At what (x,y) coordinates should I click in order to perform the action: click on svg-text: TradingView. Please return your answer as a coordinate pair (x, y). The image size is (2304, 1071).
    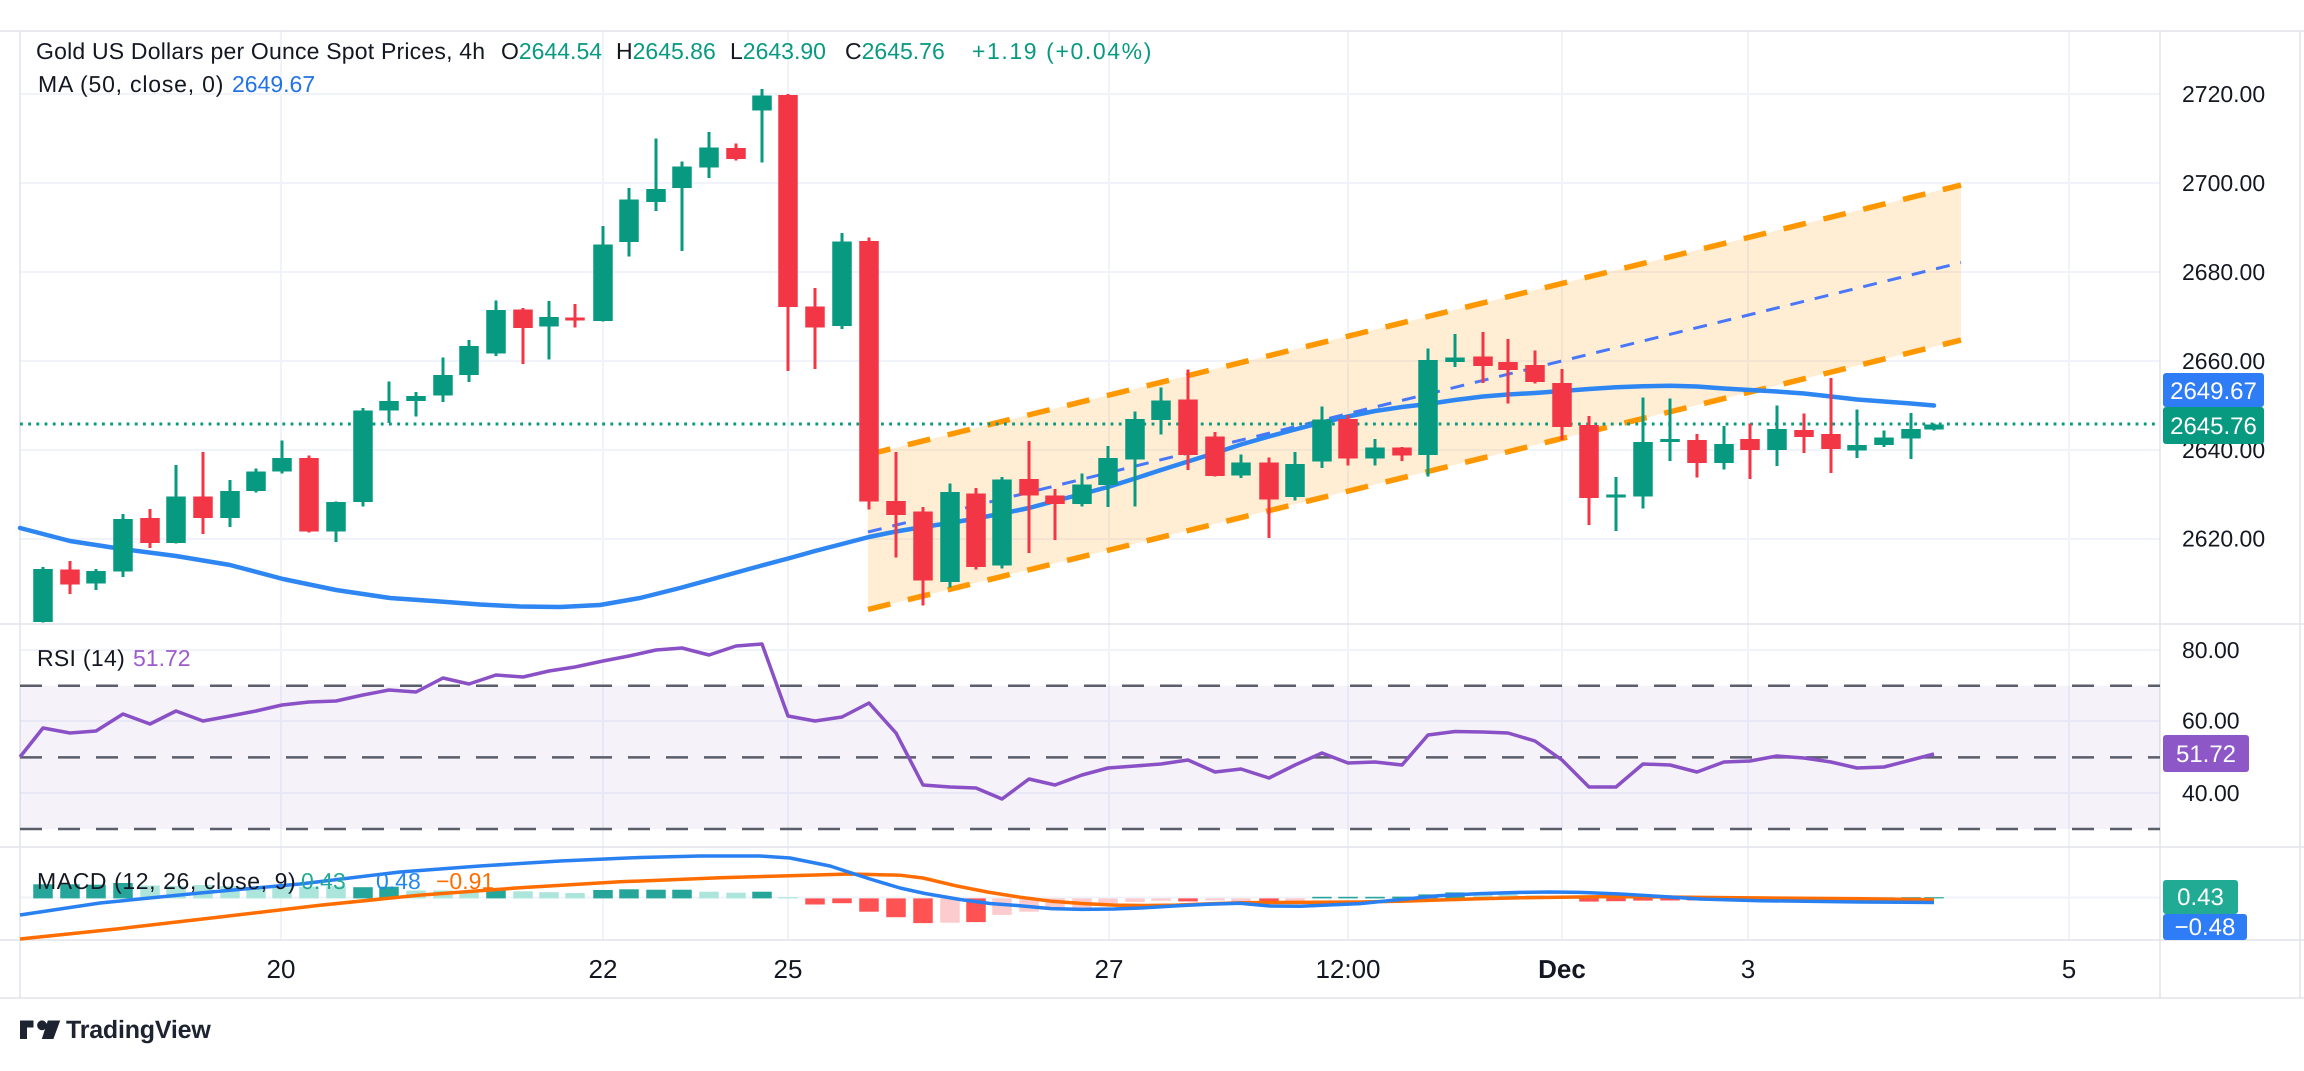
    Looking at the image, I should click on (138, 1030).